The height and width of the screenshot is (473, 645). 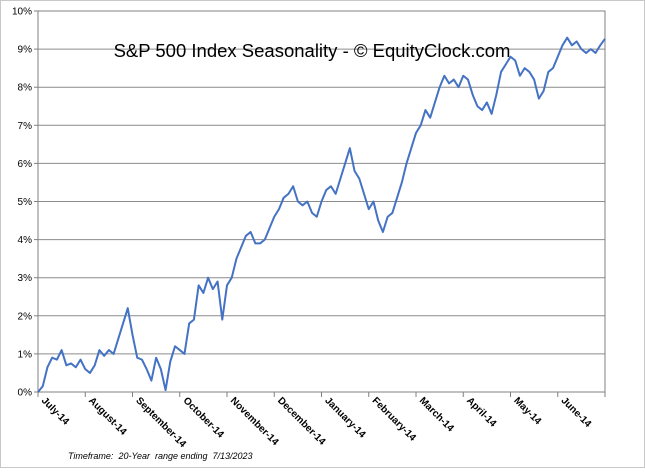 What do you see at coordinates (25, 50) in the screenshot?
I see `y-tick-label: 9%` at bounding box center [25, 50].